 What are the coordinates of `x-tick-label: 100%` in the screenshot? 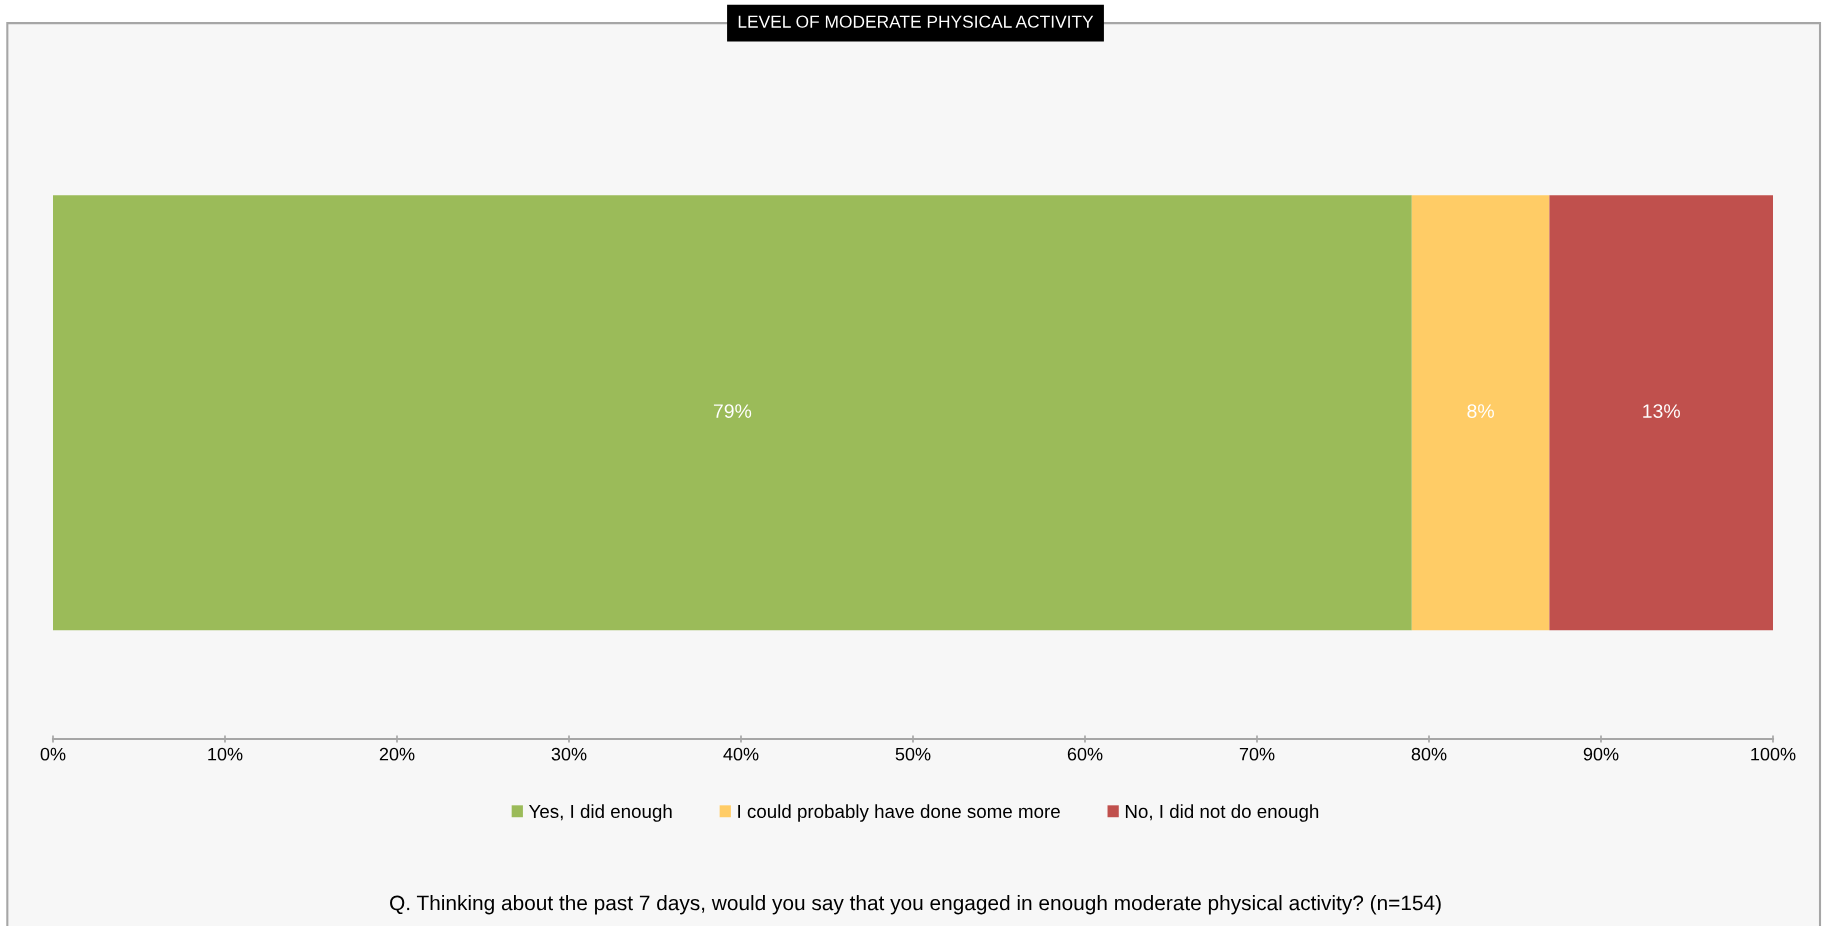 It's located at (1773, 754).